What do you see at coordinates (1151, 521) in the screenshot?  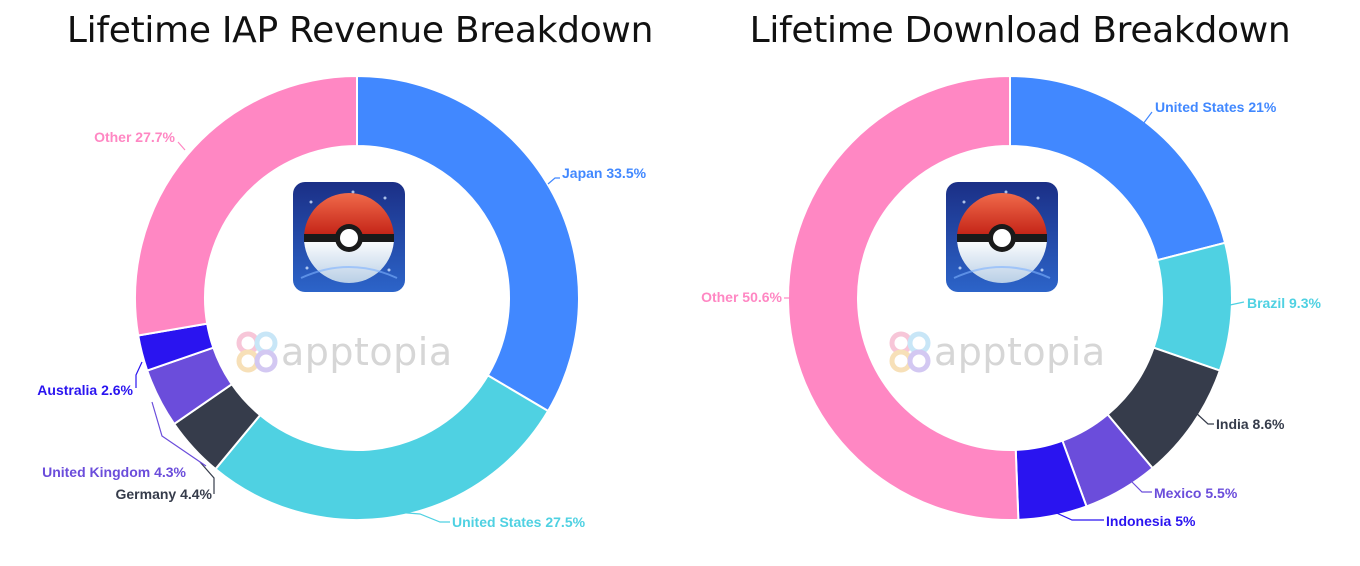 I see `label-indonesia: Indonesia 5%` at bounding box center [1151, 521].